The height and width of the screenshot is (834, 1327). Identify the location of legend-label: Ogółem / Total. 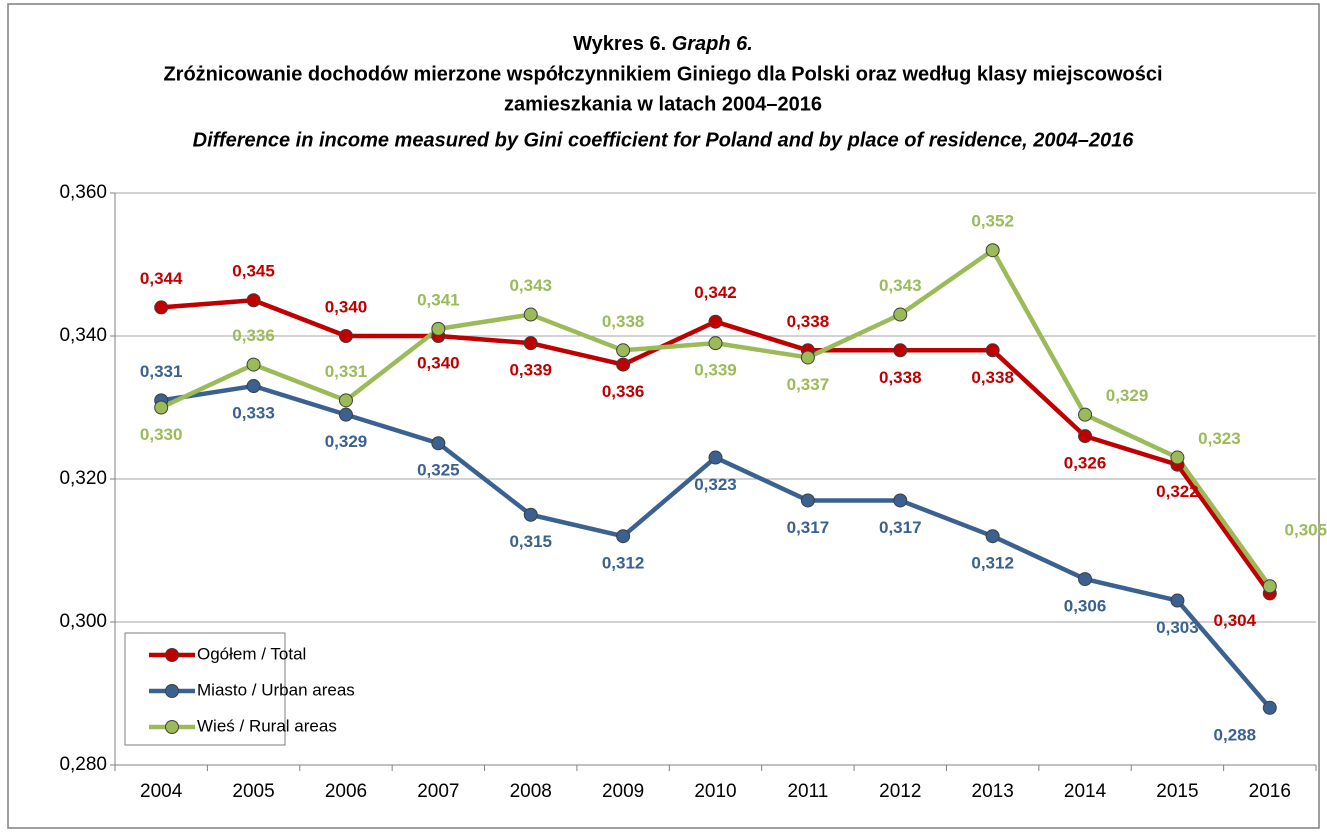
(251, 653).